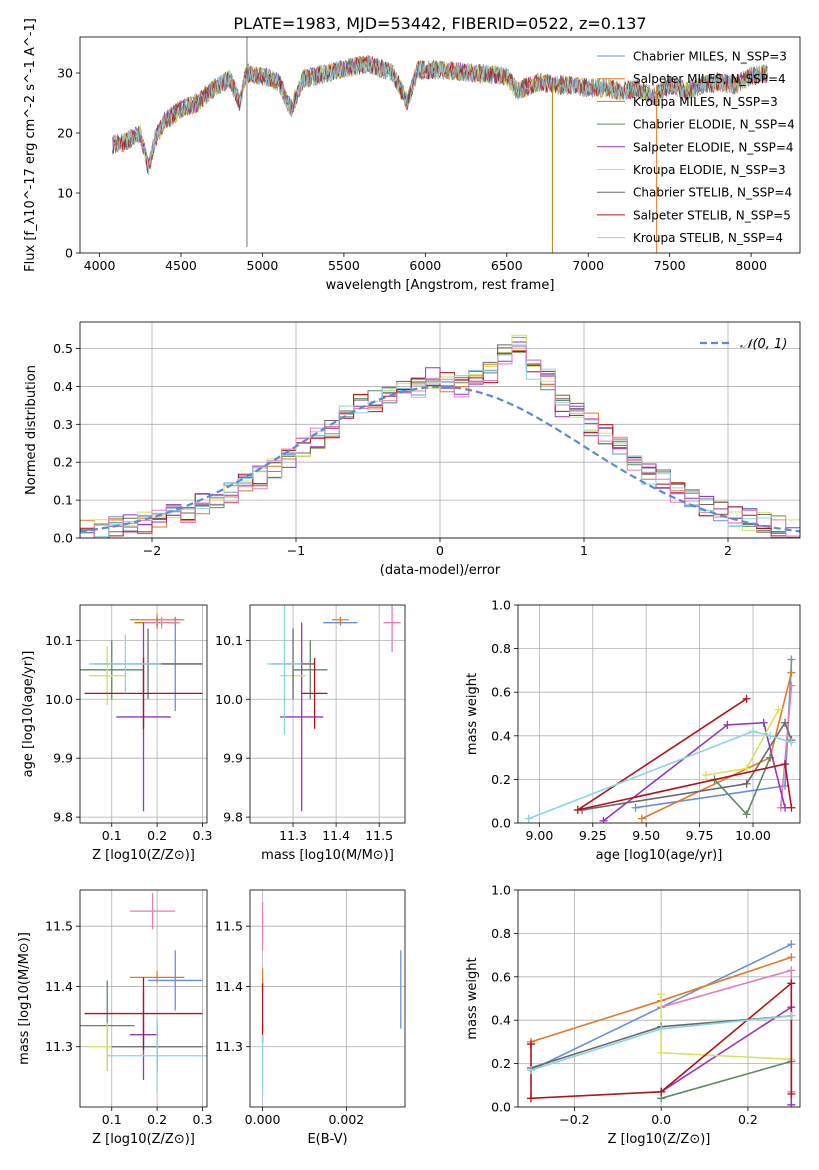  I want to click on axes-mass-vs-EBV: 0.000 0.002 11.3 11.4 11.5 E(B-V), so click(310, 1018).